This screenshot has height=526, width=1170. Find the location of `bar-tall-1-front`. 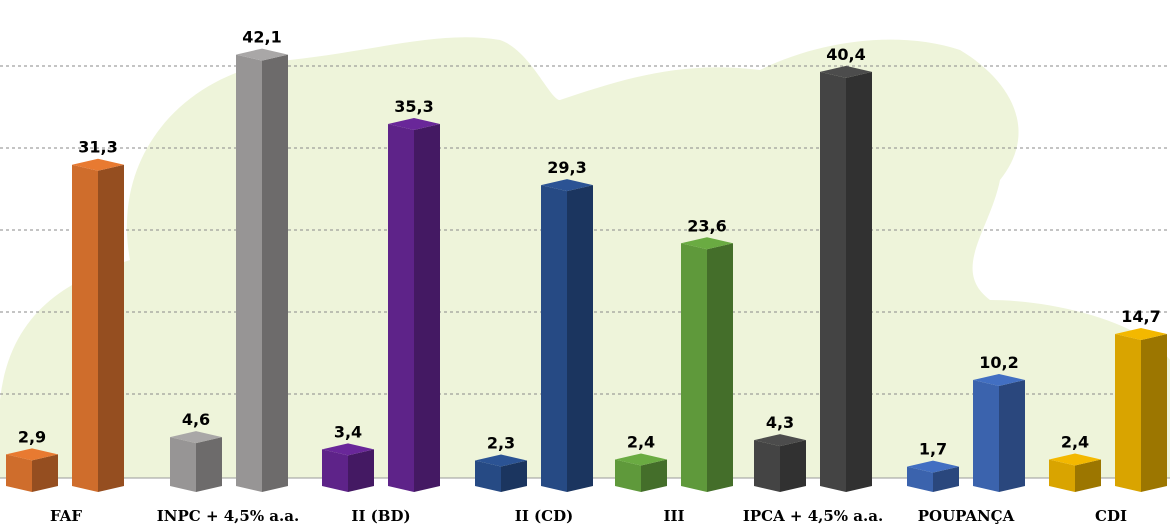

bar-tall-1-front is located at coordinates (249, 273).